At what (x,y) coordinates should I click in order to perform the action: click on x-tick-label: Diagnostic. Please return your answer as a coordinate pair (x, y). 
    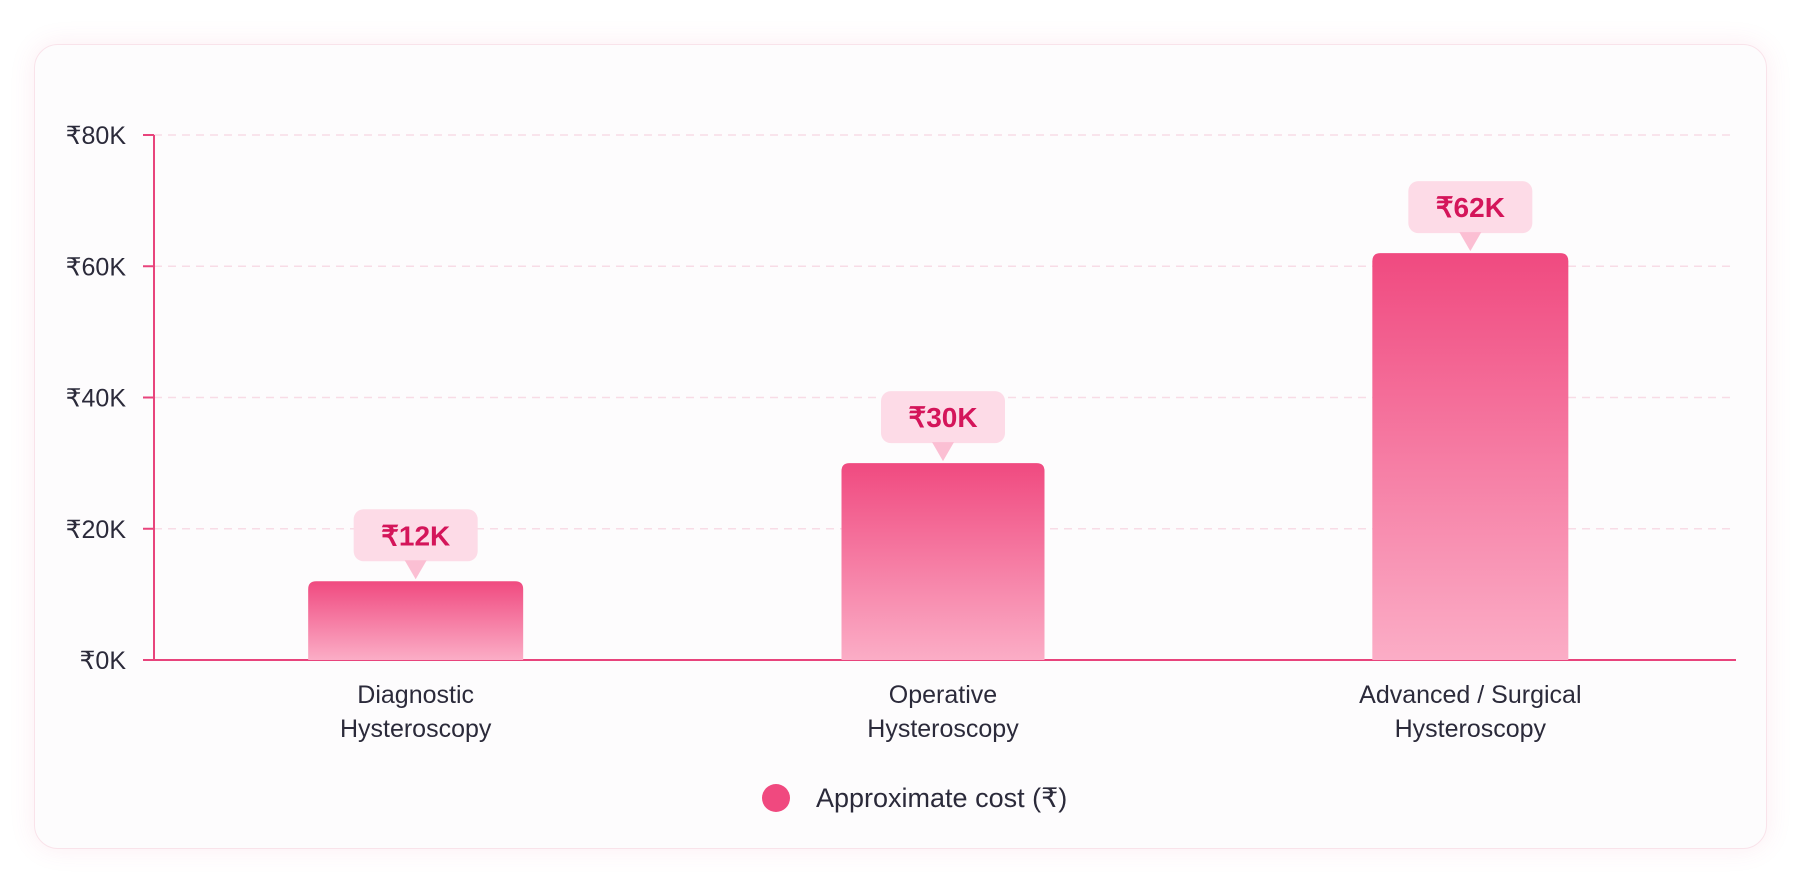
    Looking at the image, I should click on (415, 695).